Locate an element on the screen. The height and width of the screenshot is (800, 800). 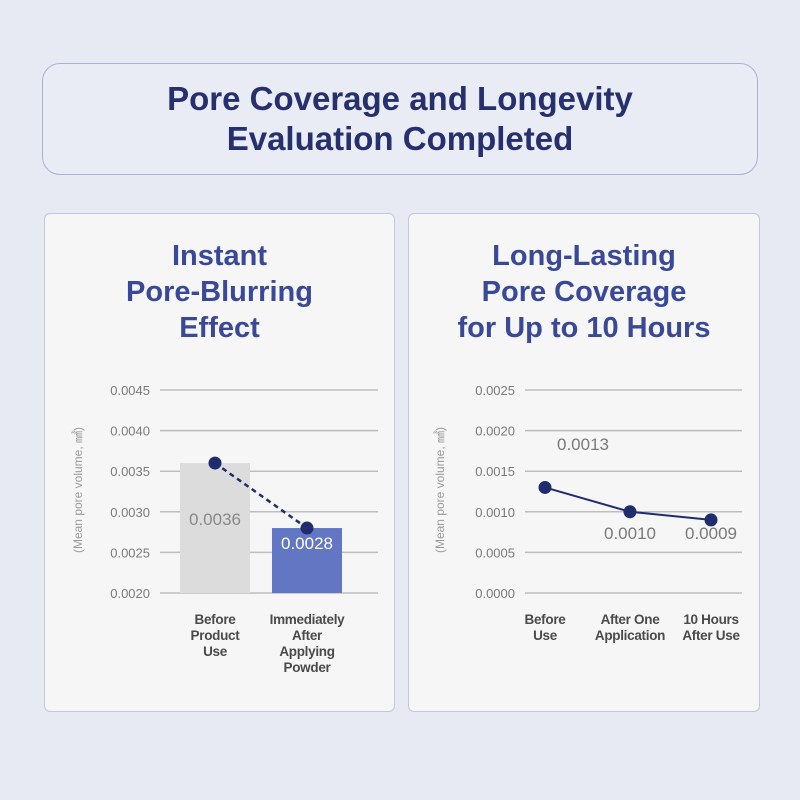
y-tick-label: 0.0030 is located at coordinates (130, 512).